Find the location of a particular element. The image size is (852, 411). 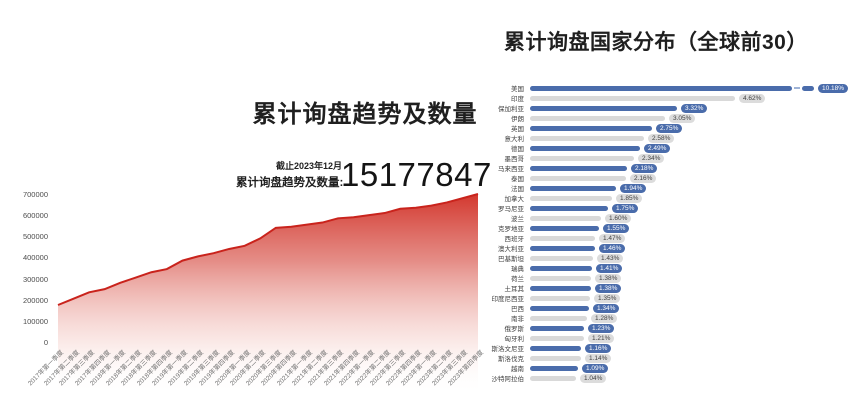

bar-row: 马来西亚 2.18% is located at coordinates (660, 168).